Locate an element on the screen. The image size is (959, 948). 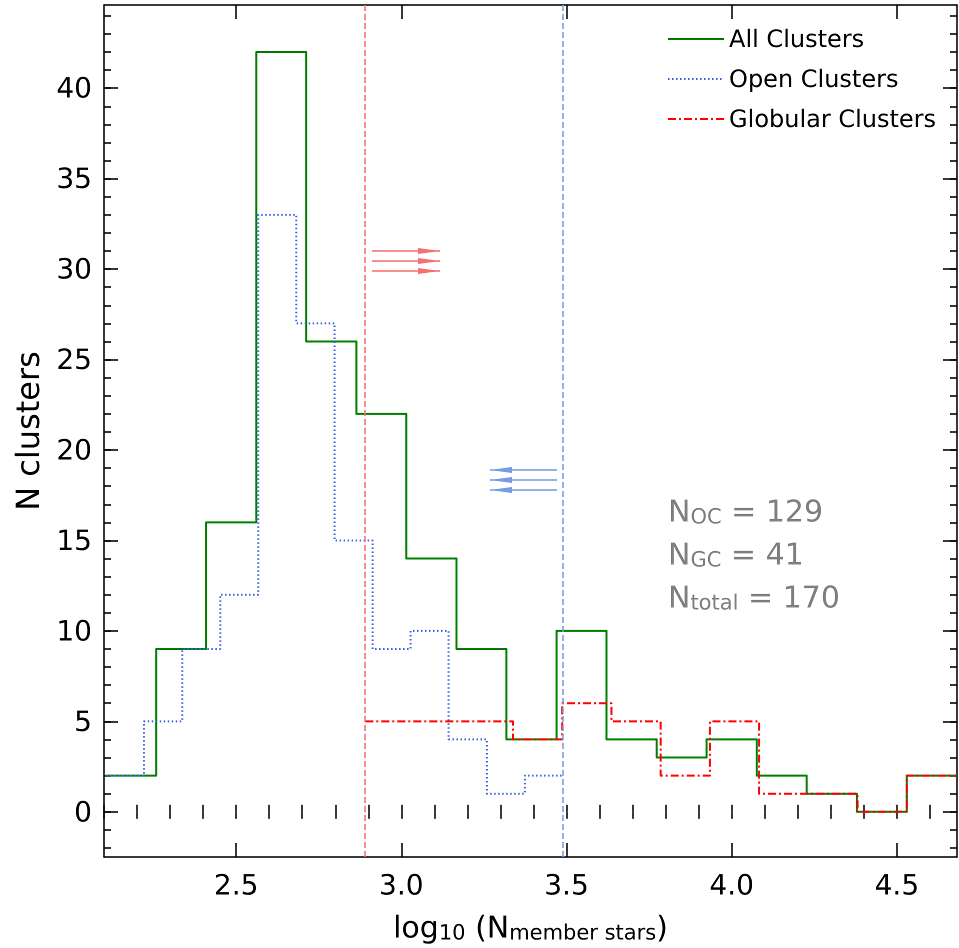
y-tick-label: 5 is located at coordinates (83, 721).